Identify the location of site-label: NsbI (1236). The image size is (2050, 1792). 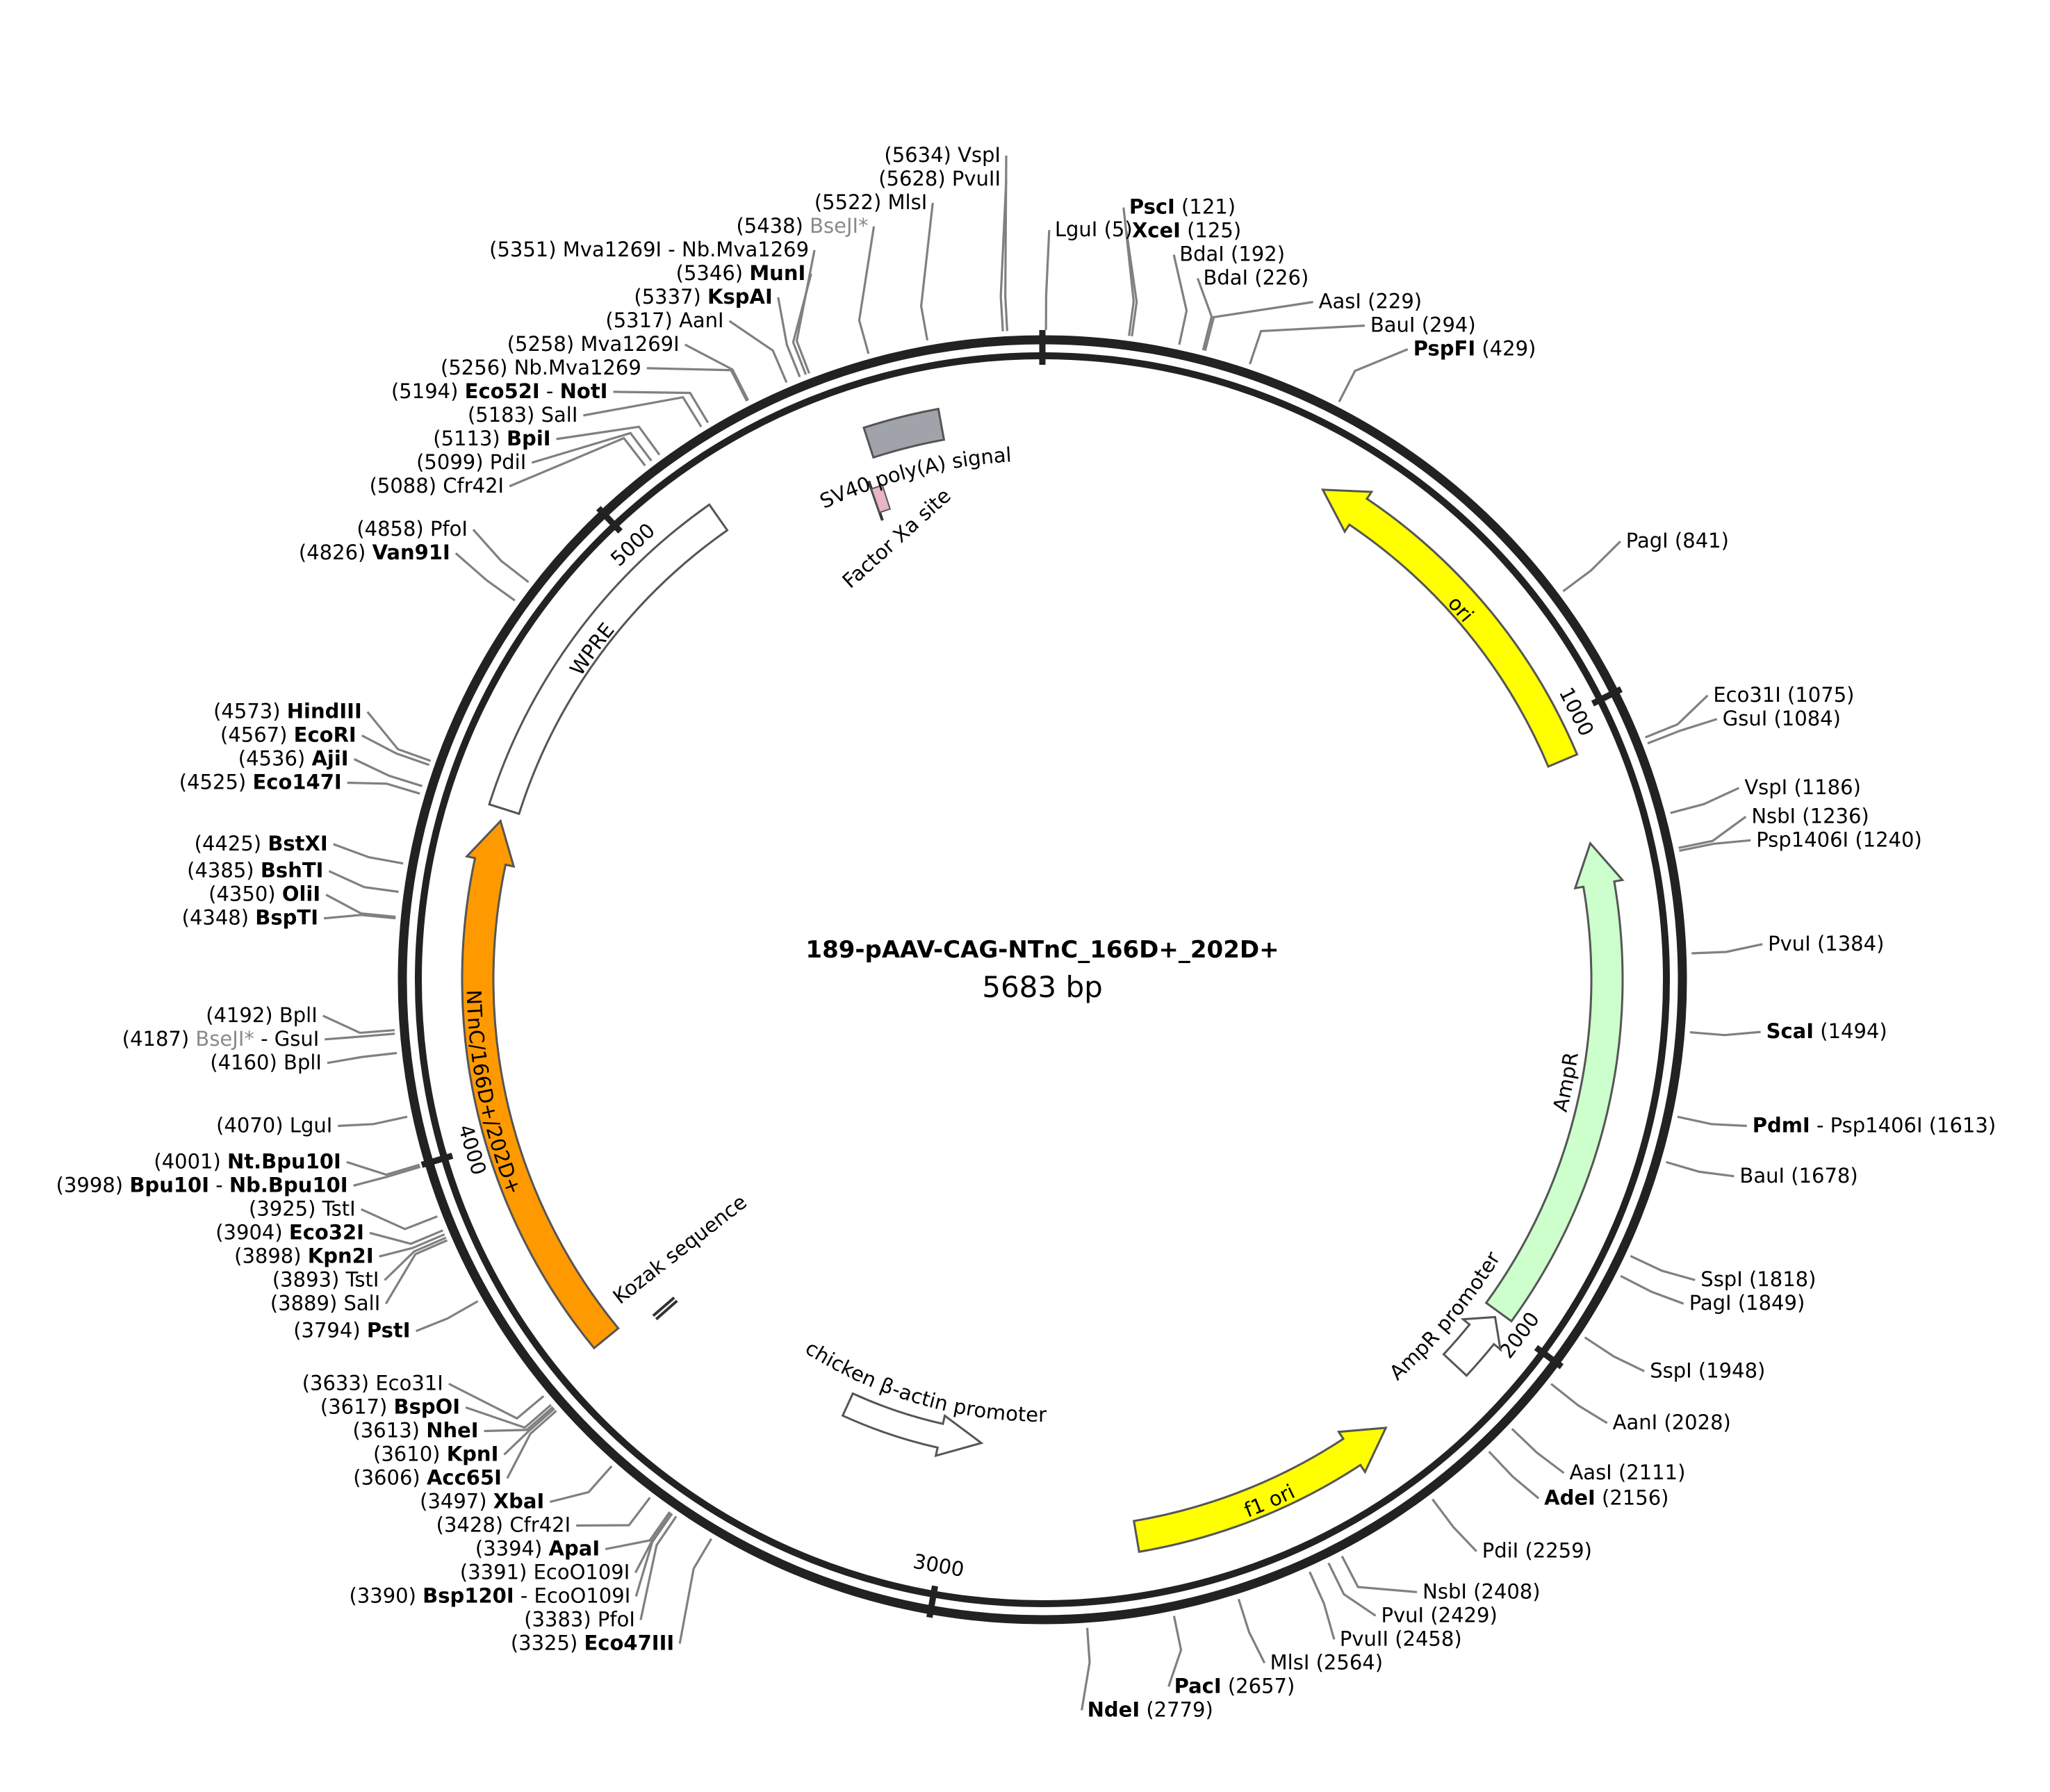
(1810, 816).